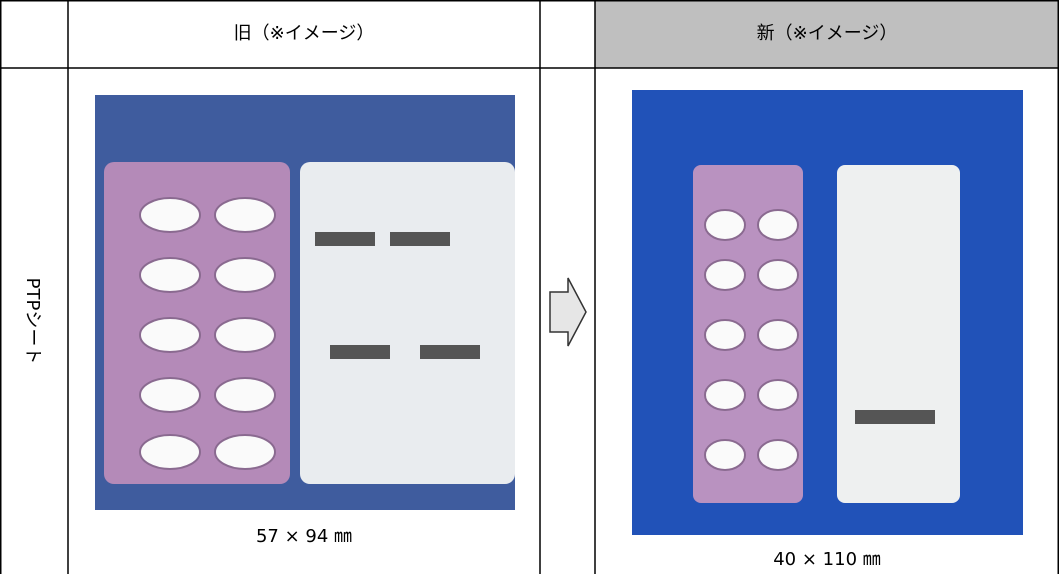  I want to click on row-label: PTPシート, so click(32, 321).